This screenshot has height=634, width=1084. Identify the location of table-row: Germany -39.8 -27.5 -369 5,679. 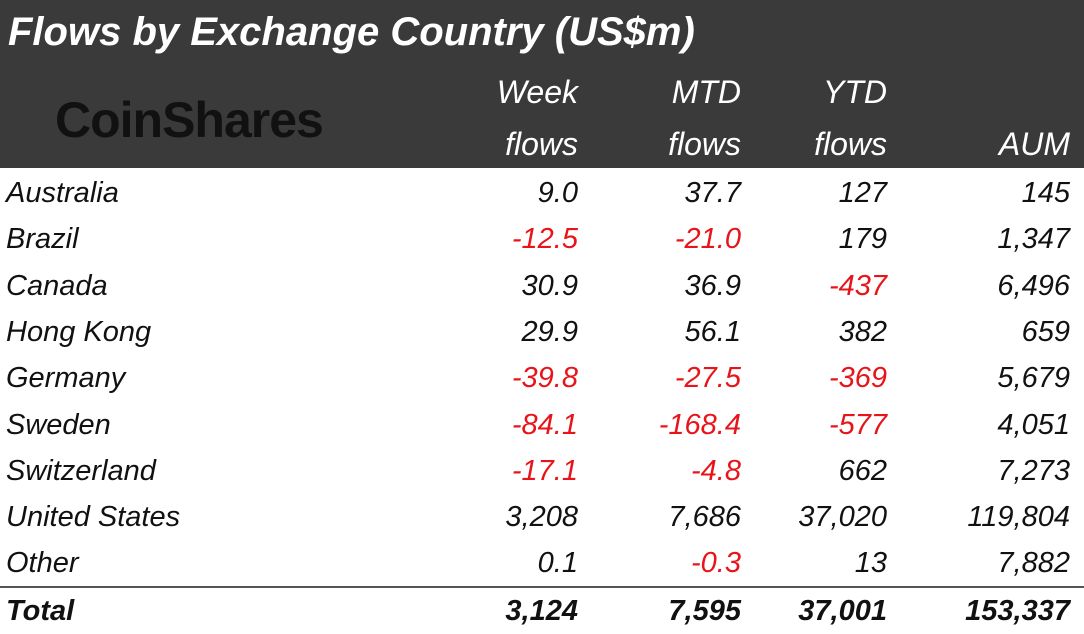
(542, 378).